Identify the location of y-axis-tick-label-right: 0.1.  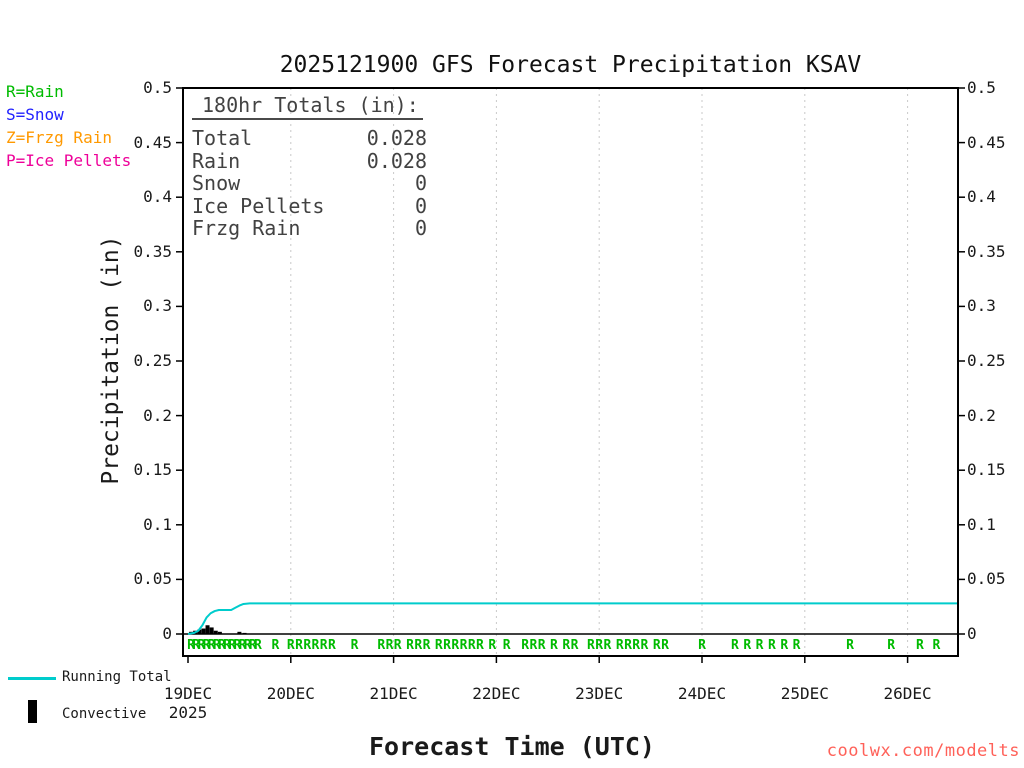
(981, 524).